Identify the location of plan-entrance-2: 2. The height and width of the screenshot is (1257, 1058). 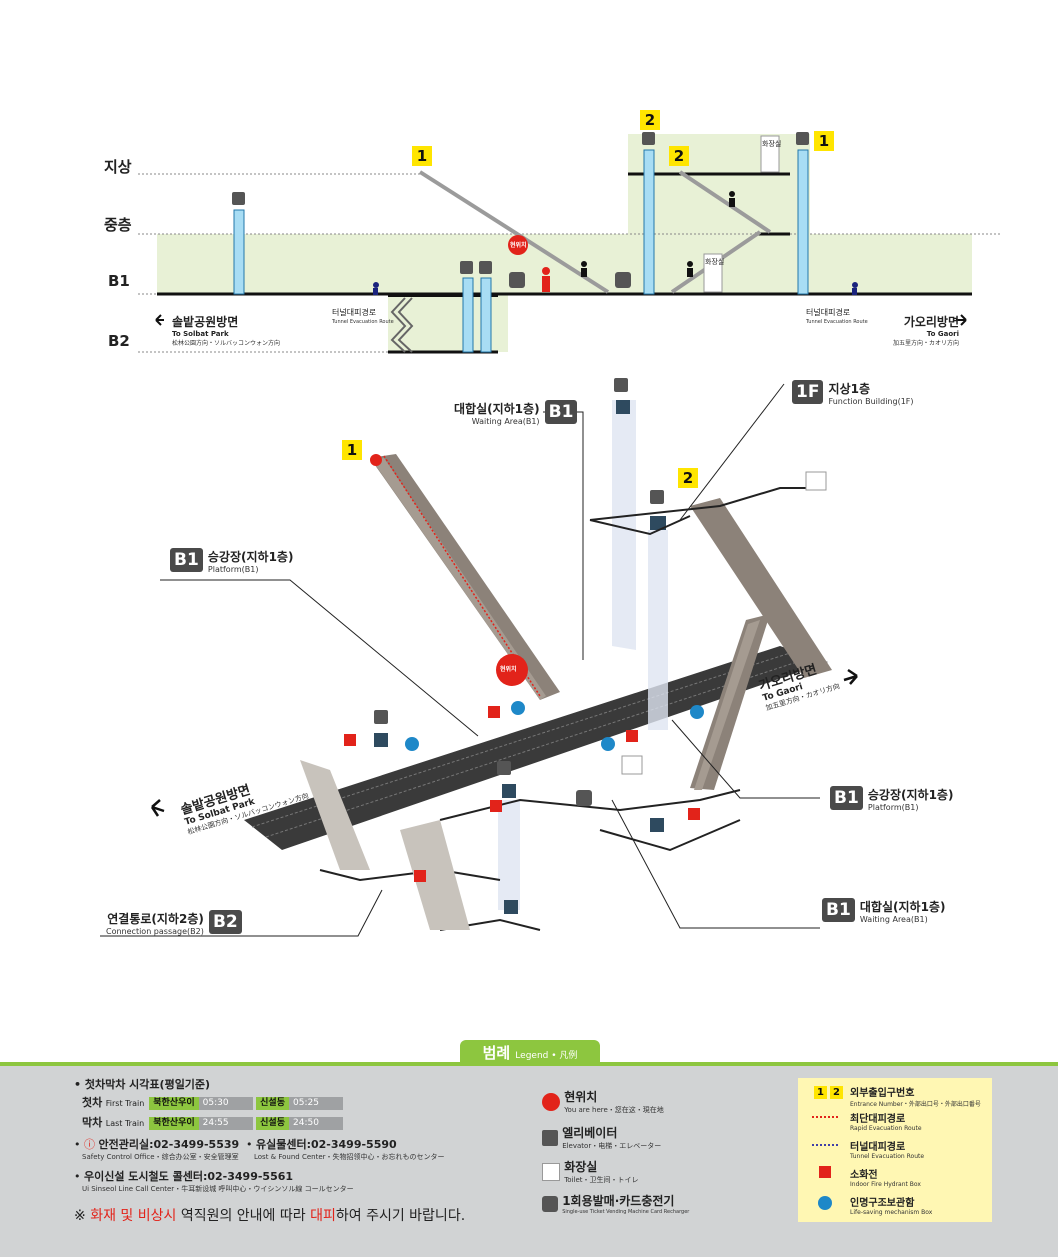
(688, 478).